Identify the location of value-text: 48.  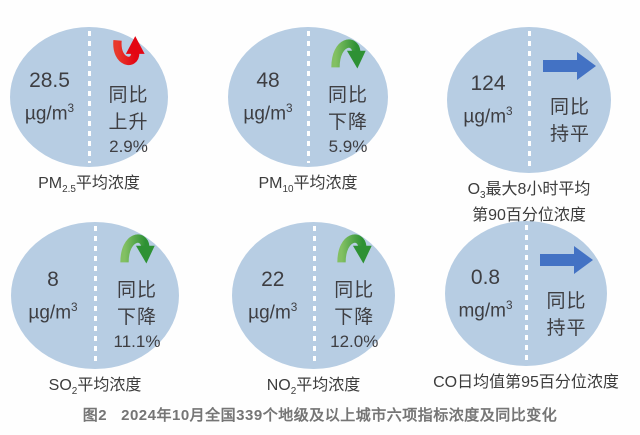
(268, 81).